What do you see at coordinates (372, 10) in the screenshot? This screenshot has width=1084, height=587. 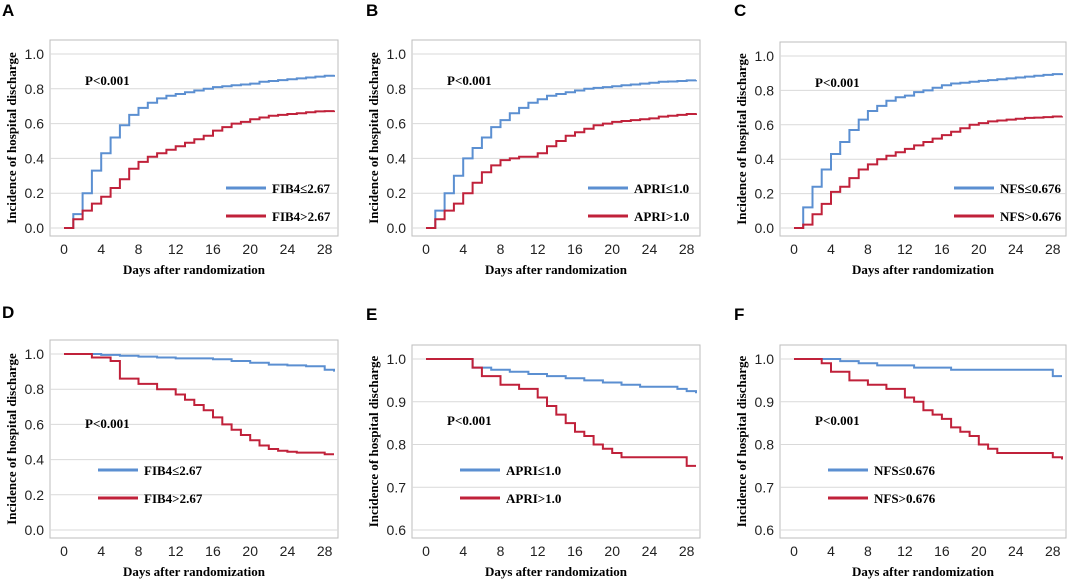 I see `panel-letter: B` at bounding box center [372, 10].